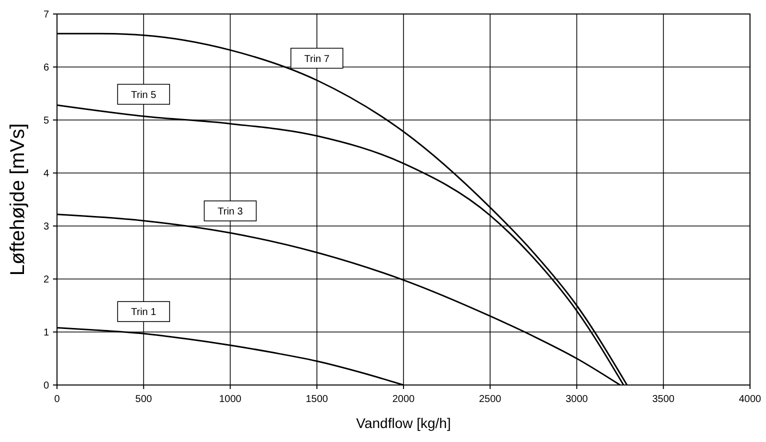 The width and height of the screenshot is (766, 442). I want to click on y-tick-label: 7, so click(46, 15).